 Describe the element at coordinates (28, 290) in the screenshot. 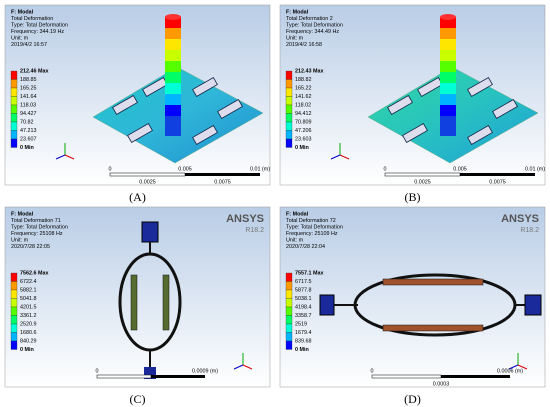

I see `legend-label: 5882.1` at that location.